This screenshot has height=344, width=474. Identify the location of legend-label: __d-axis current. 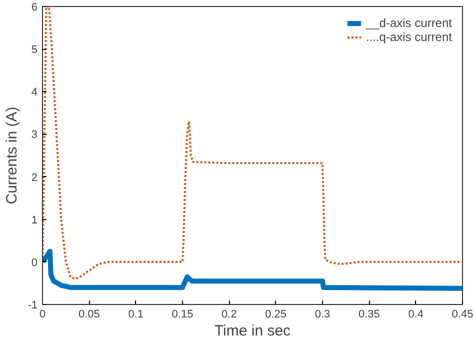
(409, 23).